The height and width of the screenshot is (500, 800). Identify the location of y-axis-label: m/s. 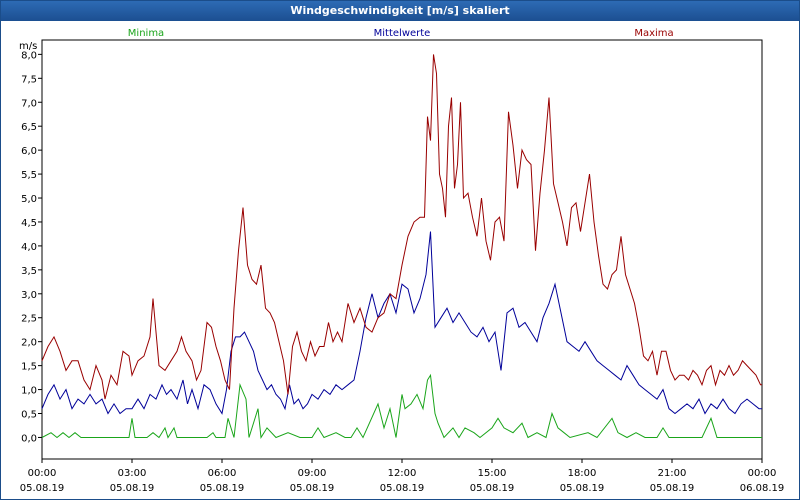
(28, 46).